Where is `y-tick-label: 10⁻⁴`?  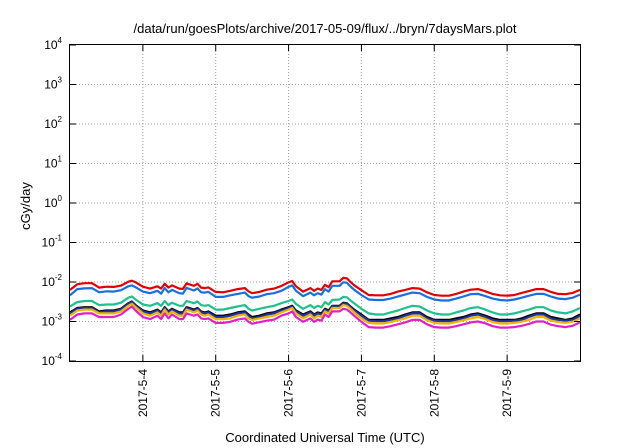
y-tick-label: 10⁻⁴ is located at coordinates (52, 360).